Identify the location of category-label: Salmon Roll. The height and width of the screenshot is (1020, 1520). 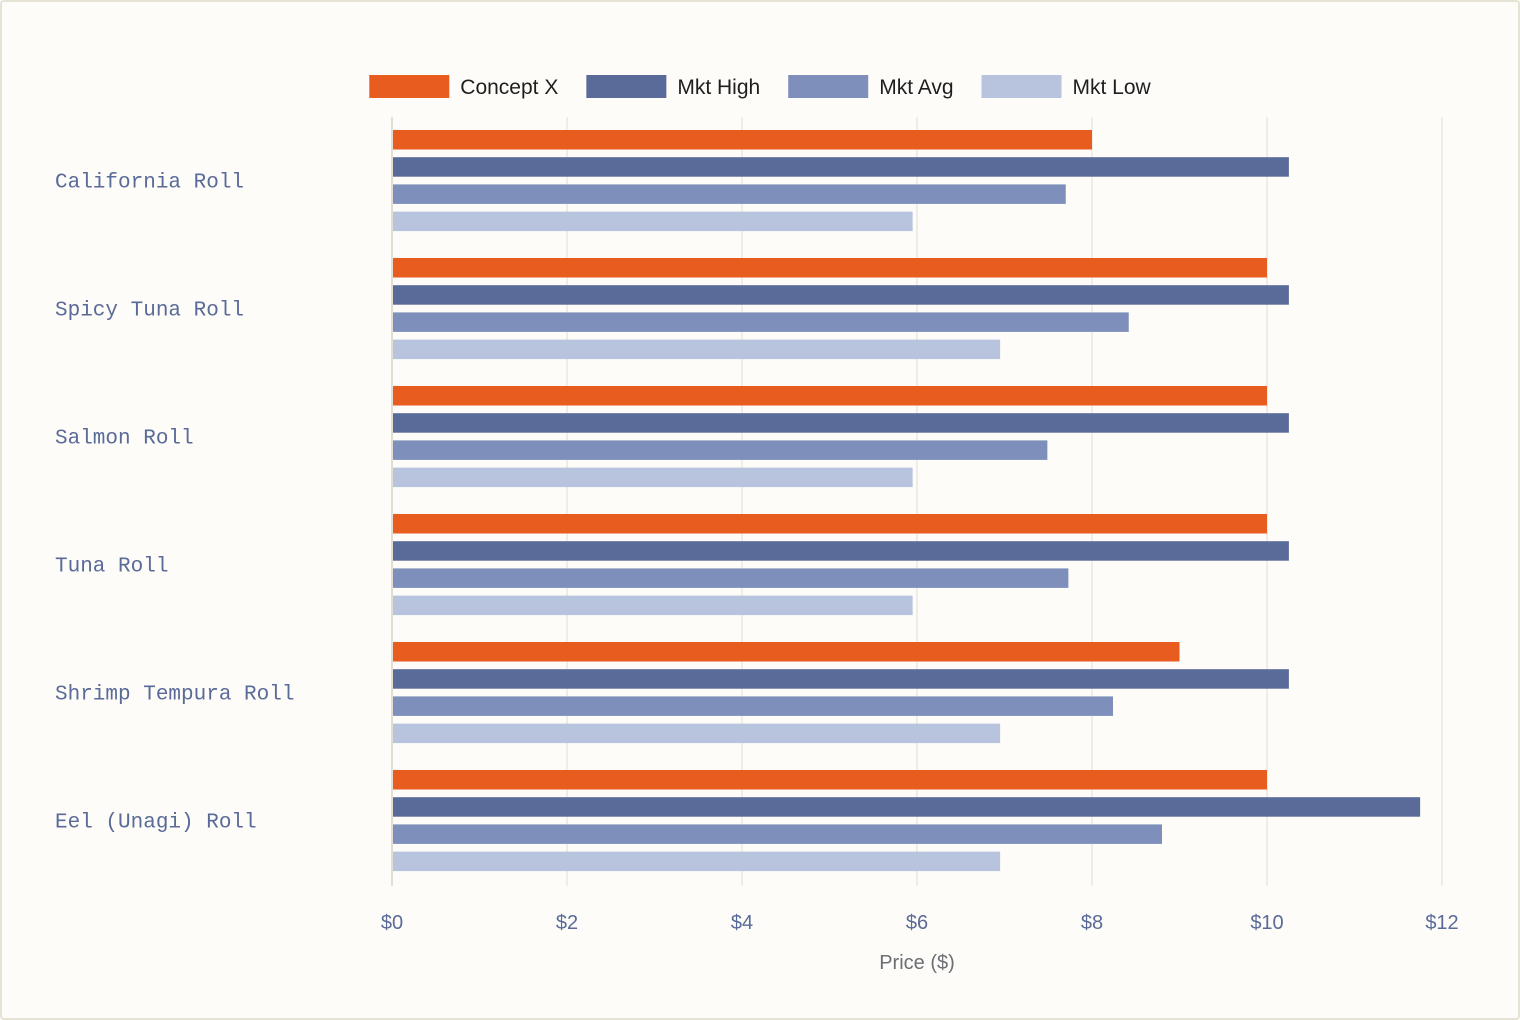
(124, 439).